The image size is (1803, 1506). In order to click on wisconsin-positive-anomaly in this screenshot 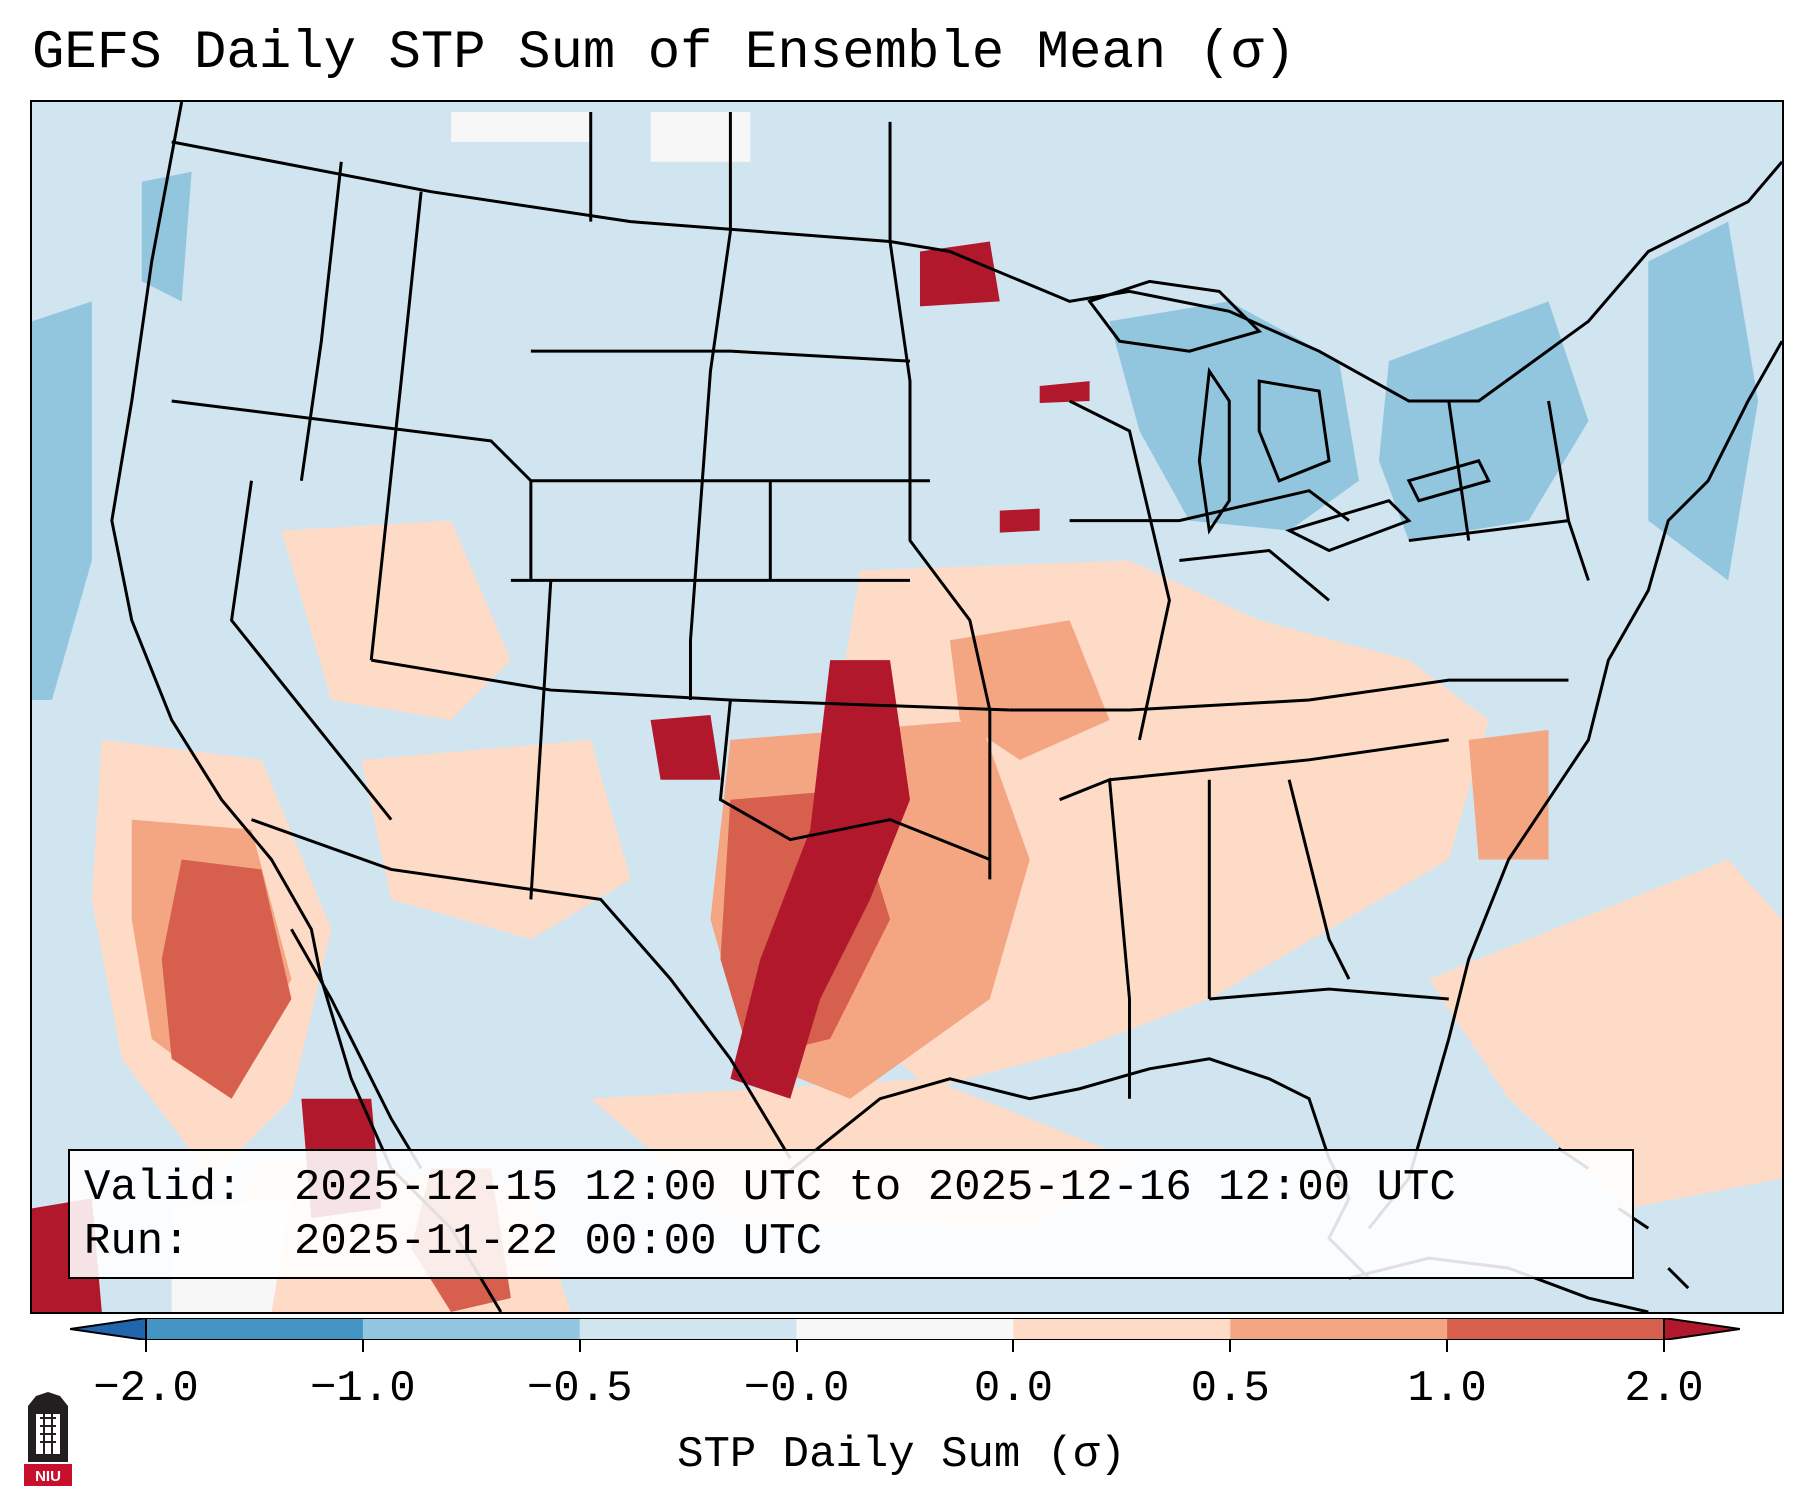, I will do `click(1064, 392)`.